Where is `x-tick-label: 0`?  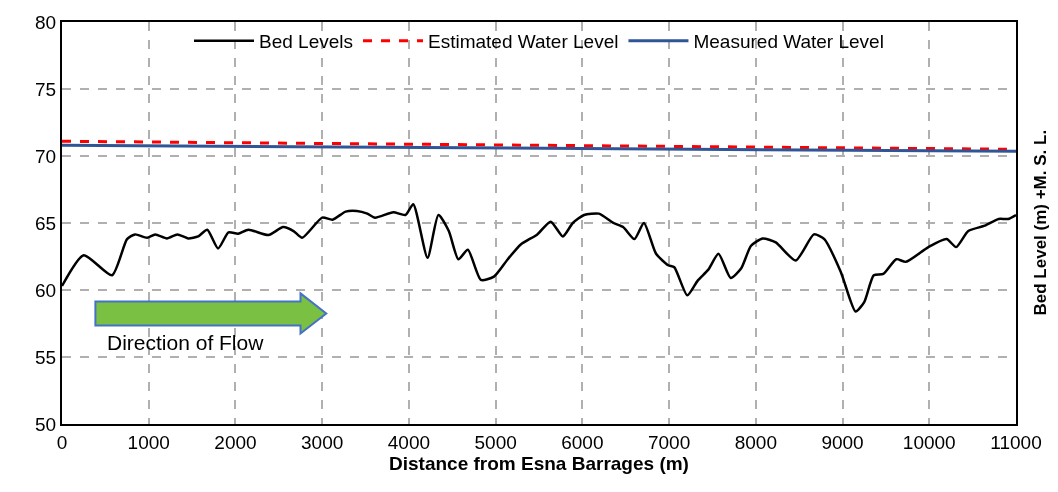
x-tick-label: 0 is located at coordinates (62, 442).